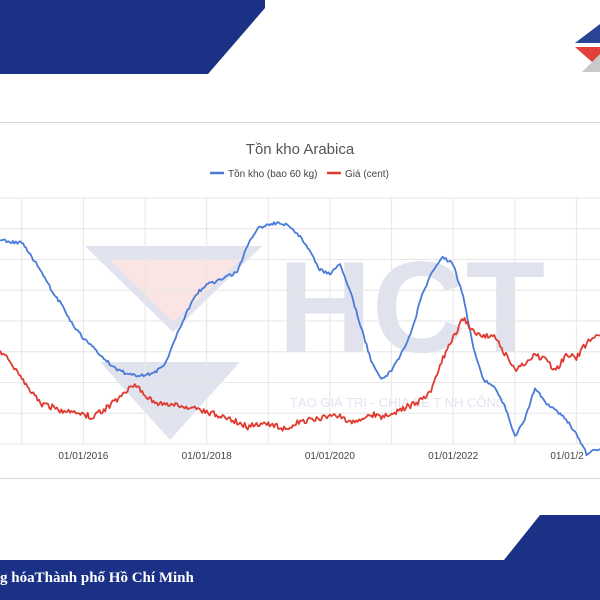 This screenshot has height=600, width=600. I want to click on legend: Tồn kho (bao 60 kg) Giá (cent), so click(299, 174).